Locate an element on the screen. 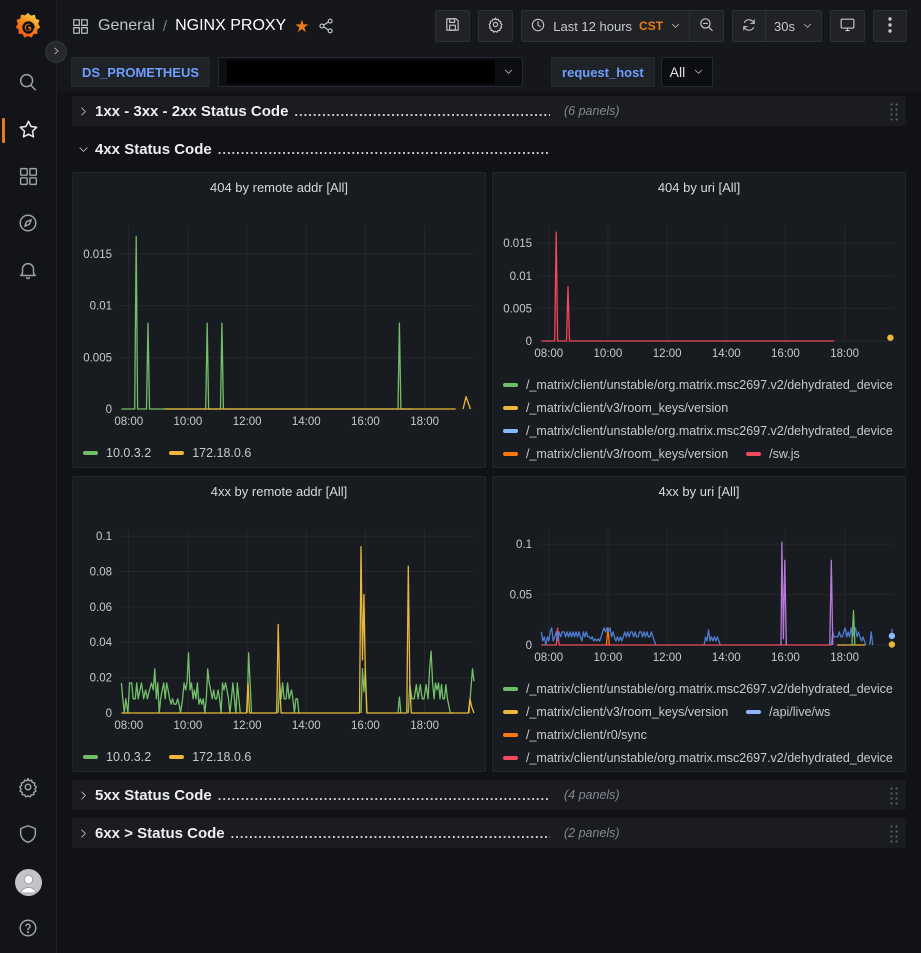 The width and height of the screenshot is (921, 953). sidebar-item-configuration is located at coordinates (28, 788).